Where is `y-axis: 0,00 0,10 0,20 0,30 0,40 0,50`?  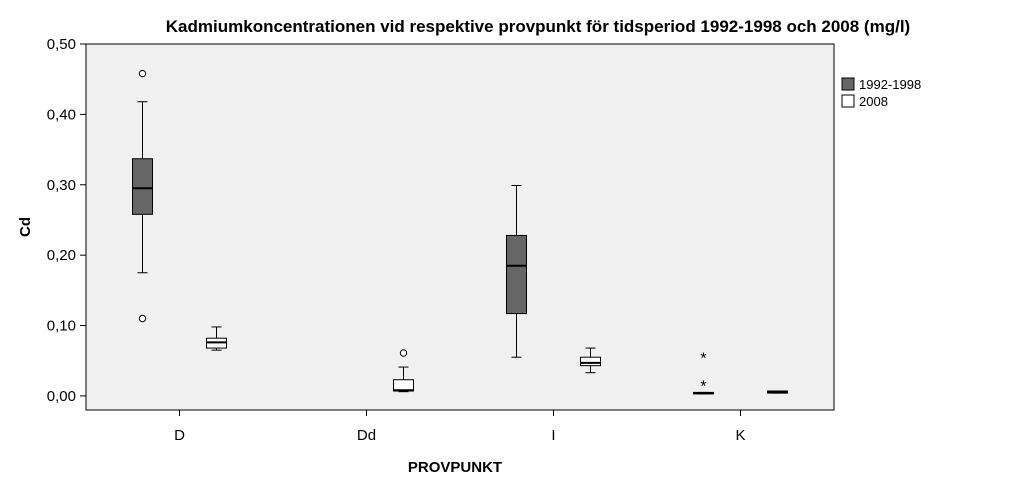
y-axis: 0,00 0,10 0,20 0,30 0,40 0,50 is located at coordinates (66, 220).